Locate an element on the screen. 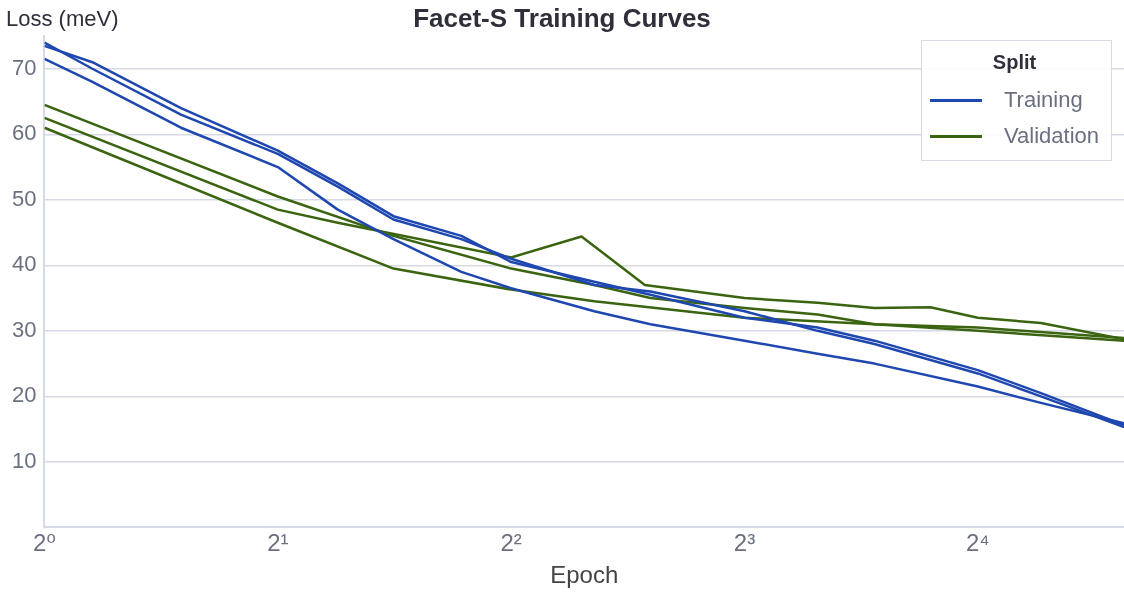 This screenshot has height=595, width=1124. x-axis-title: Epoch is located at coordinates (584, 575).